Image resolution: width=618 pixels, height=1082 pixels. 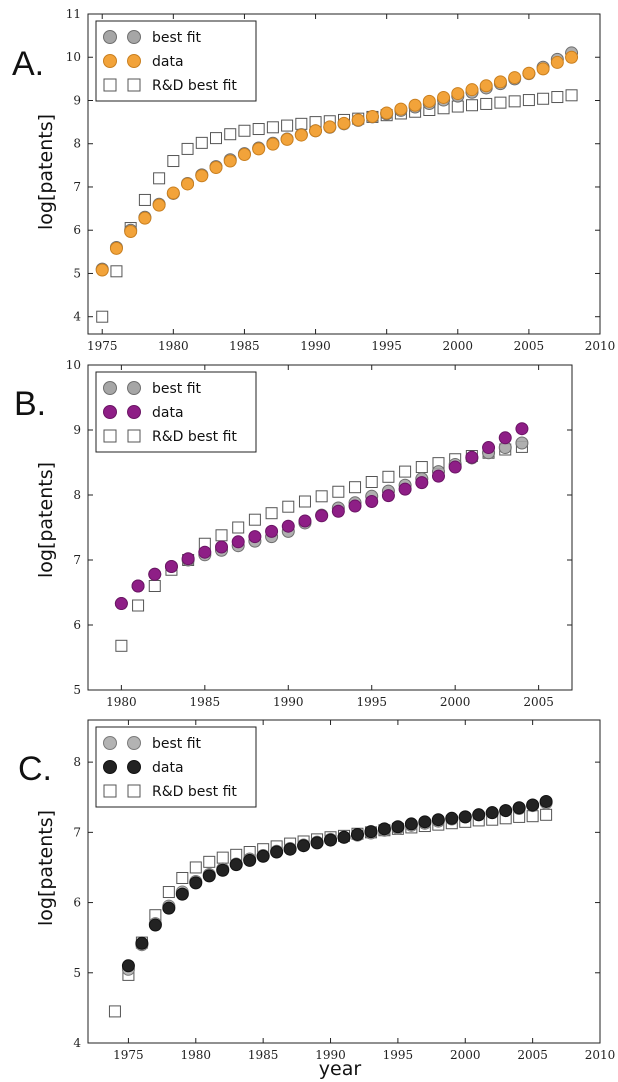 I want to click on legend-entry: best fit, so click(x=177, y=389).